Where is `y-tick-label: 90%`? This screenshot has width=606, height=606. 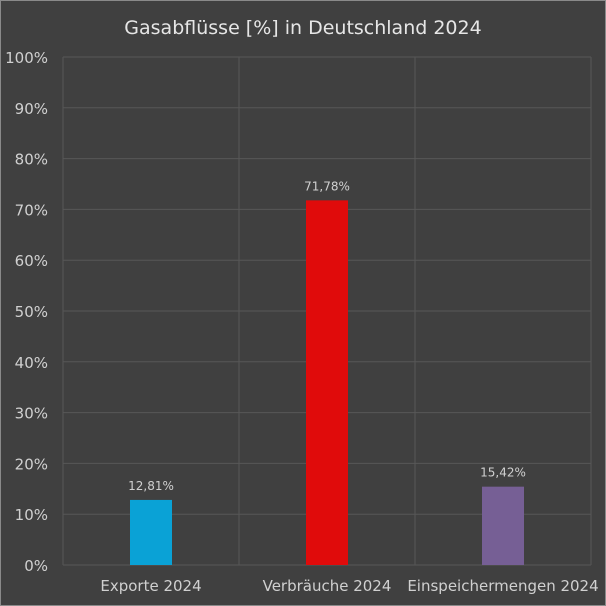 y-tick-label: 90% is located at coordinates (31, 109).